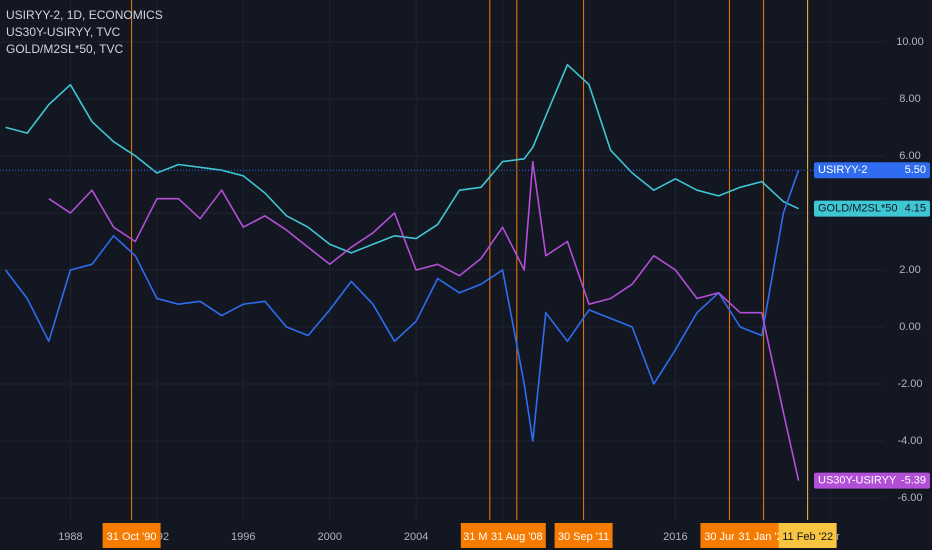 The width and height of the screenshot is (932, 550). What do you see at coordinates (843, 170) in the screenshot?
I see `price-label-name: USIRYY-2` at bounding box center [843, 170].